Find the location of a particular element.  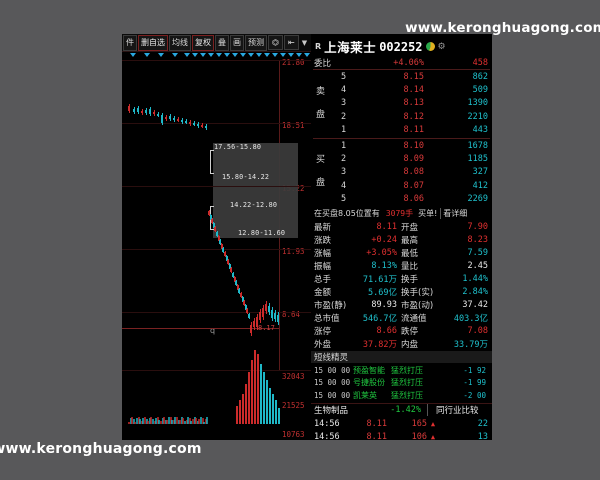

quote-val2-6: 37.42 is located at coordinates (475, 304).